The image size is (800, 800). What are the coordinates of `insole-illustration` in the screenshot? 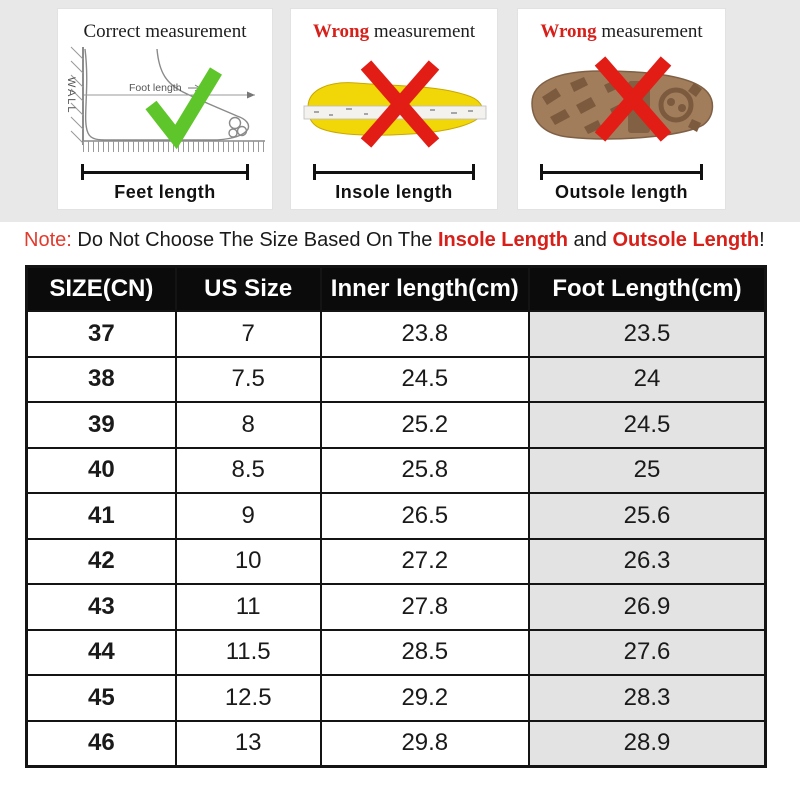 It's located at (395, 104).